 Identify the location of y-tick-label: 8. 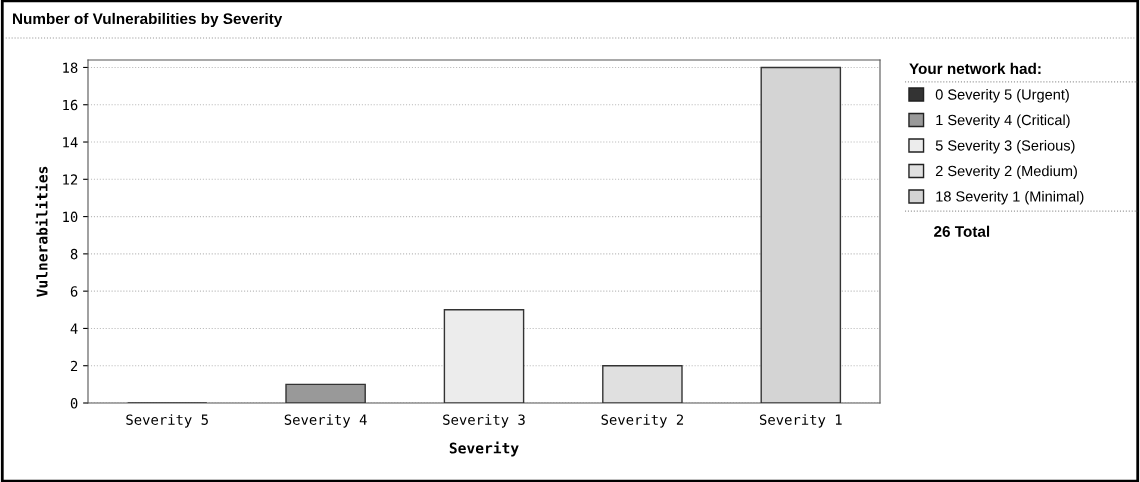
(74, 254).